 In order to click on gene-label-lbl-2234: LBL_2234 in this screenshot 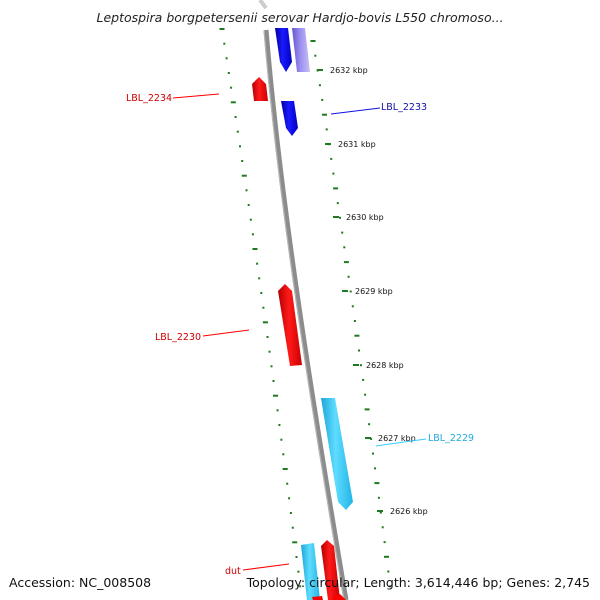, I will do `click(149, 98)`.